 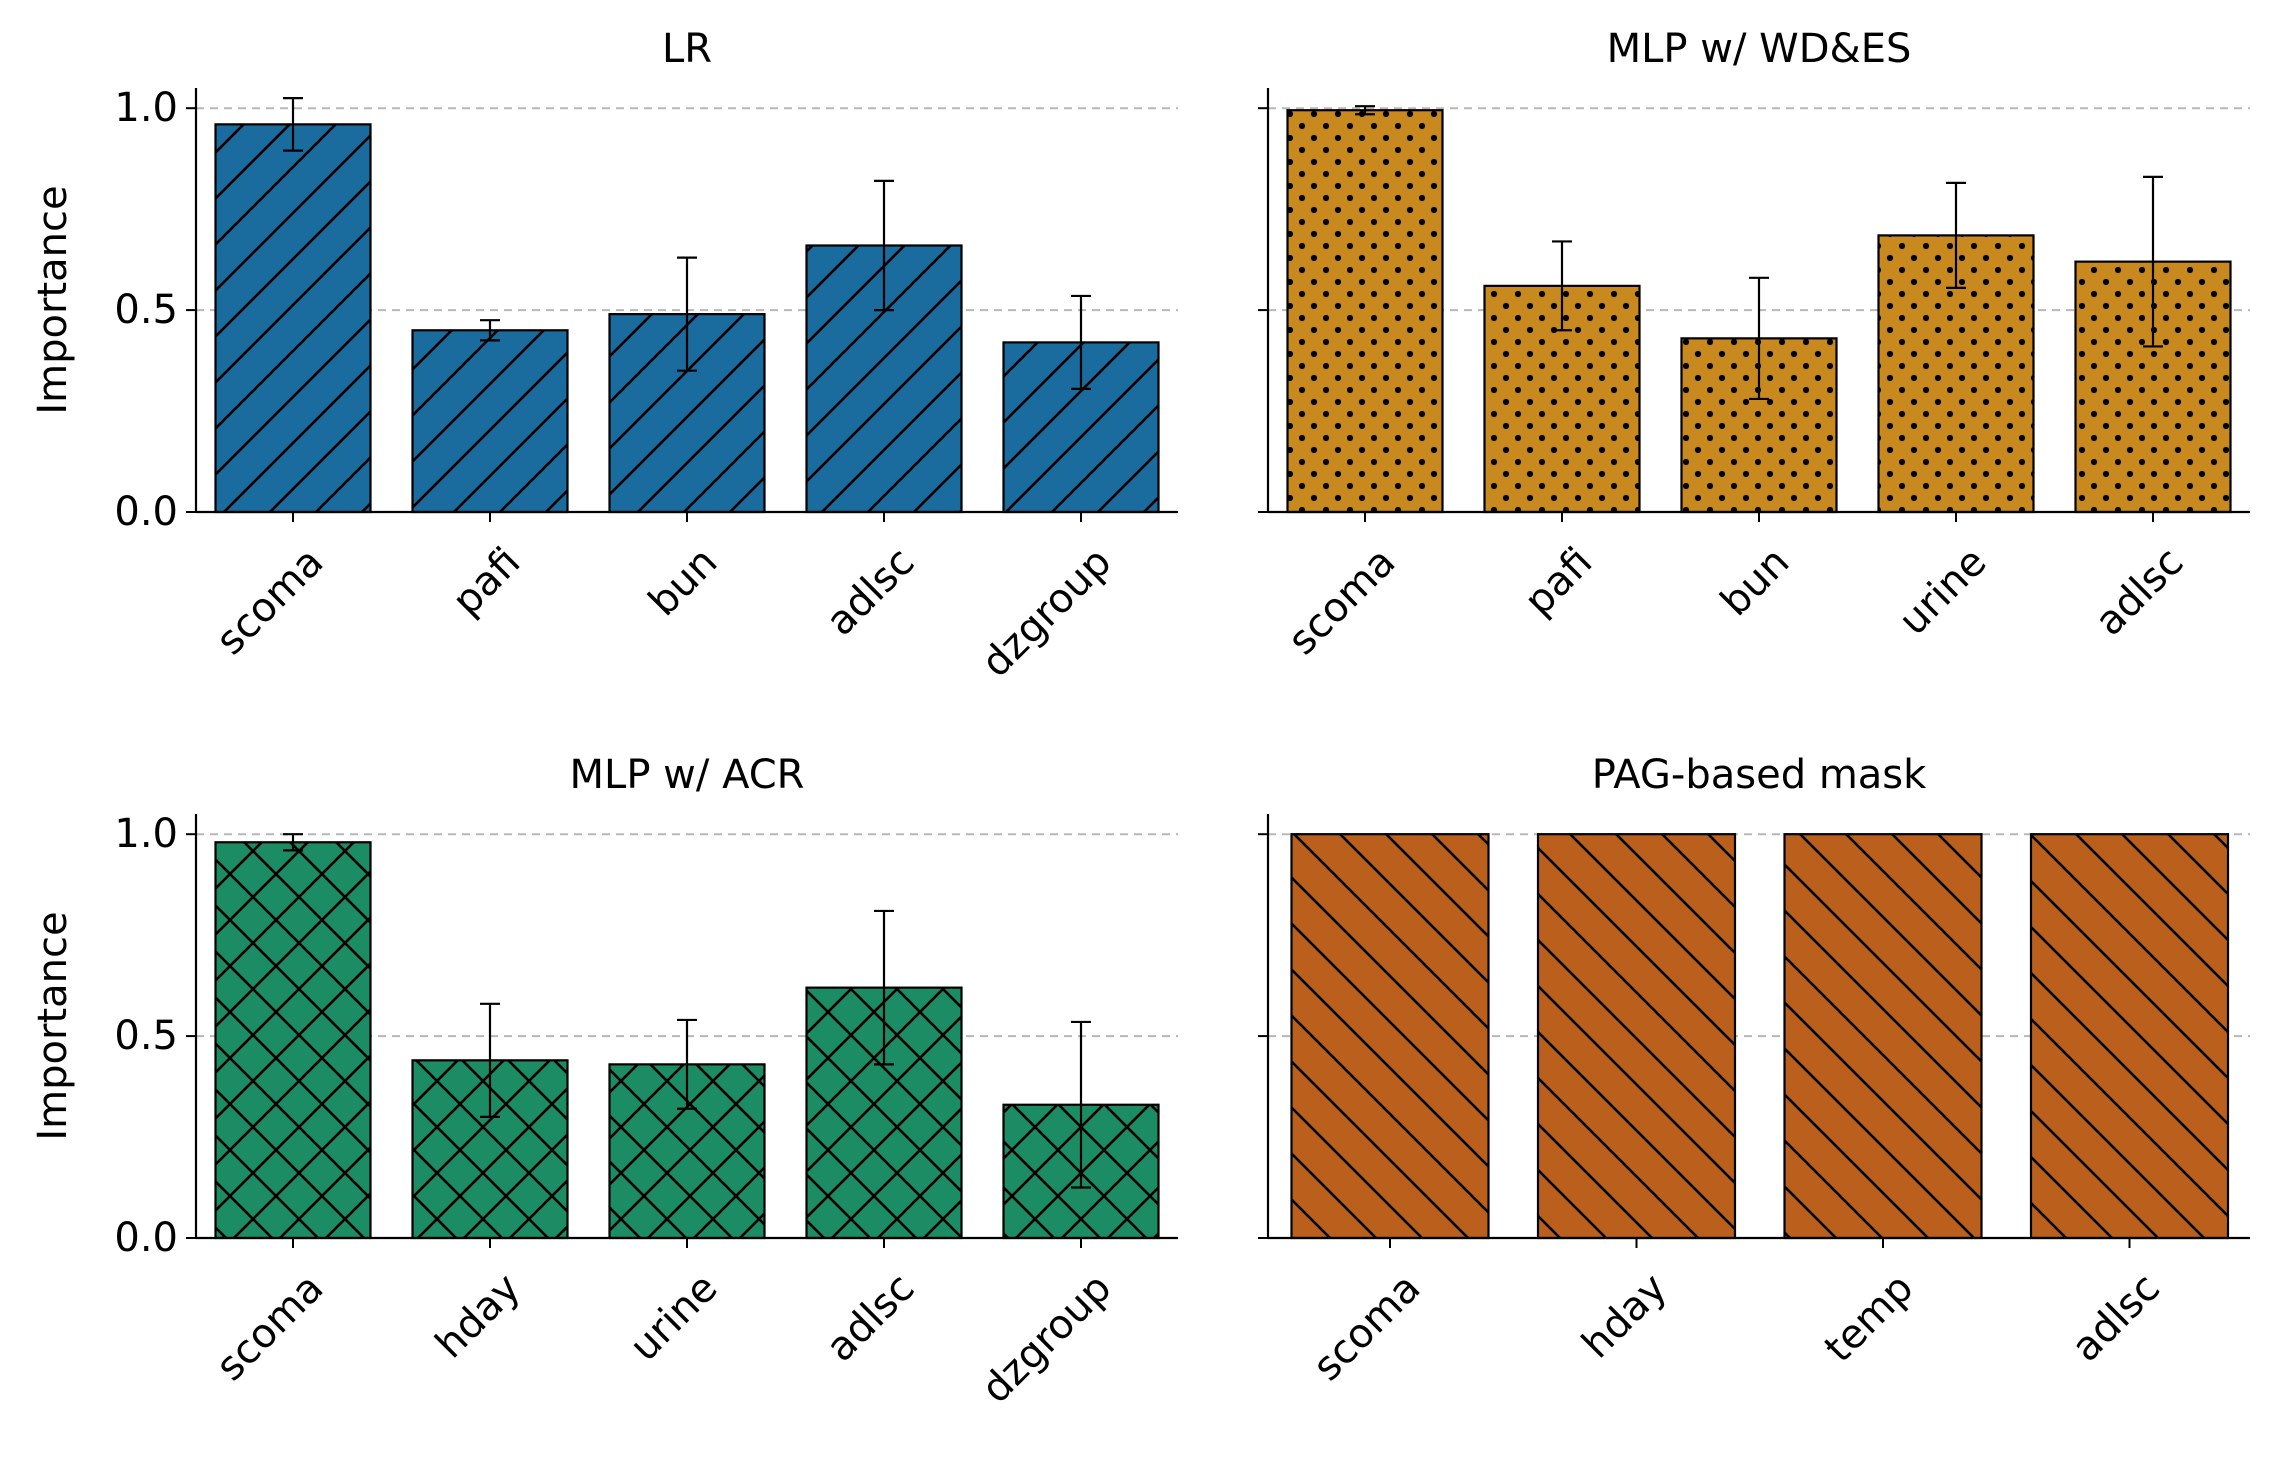 I want to click on chart-title: PAG-based mask, so click(x=1759, y=775).